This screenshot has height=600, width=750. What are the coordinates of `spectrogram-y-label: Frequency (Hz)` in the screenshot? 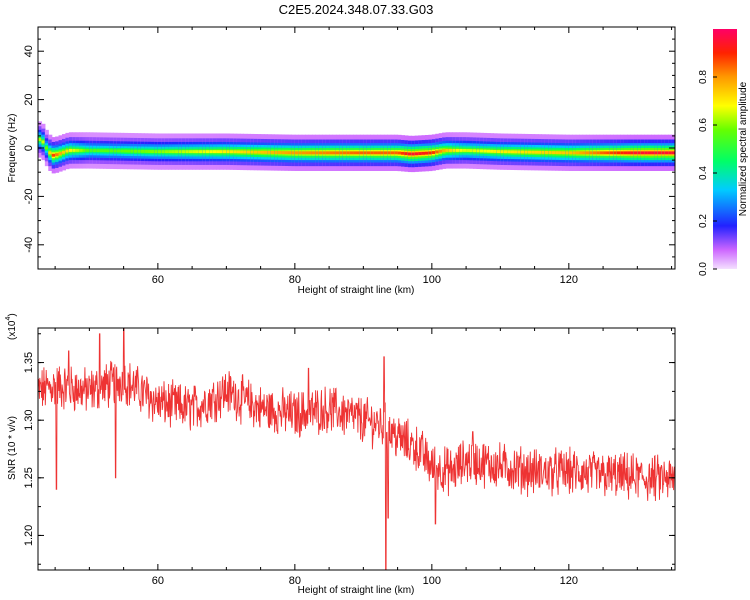 It's located at (12, 148).